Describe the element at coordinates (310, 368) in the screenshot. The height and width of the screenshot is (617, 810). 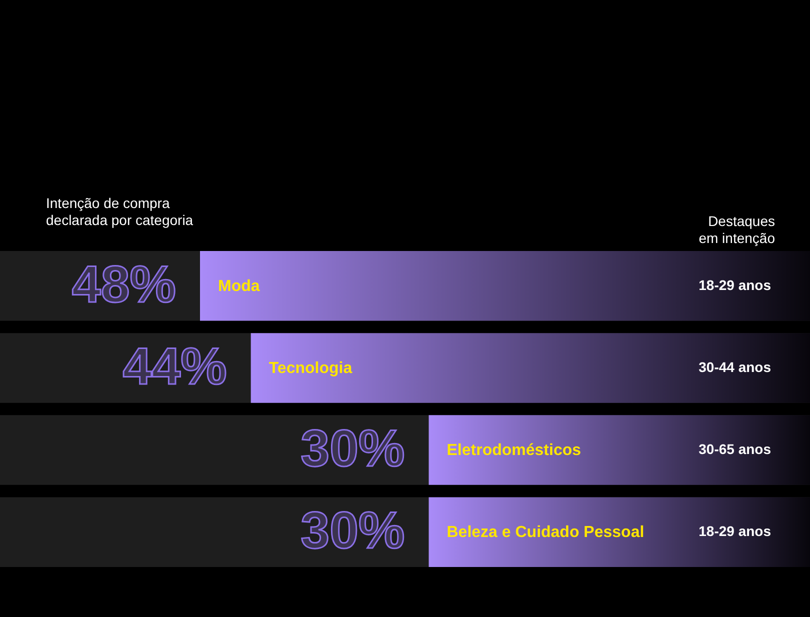
I see `y-tick-label: Tecnologia` at that location.